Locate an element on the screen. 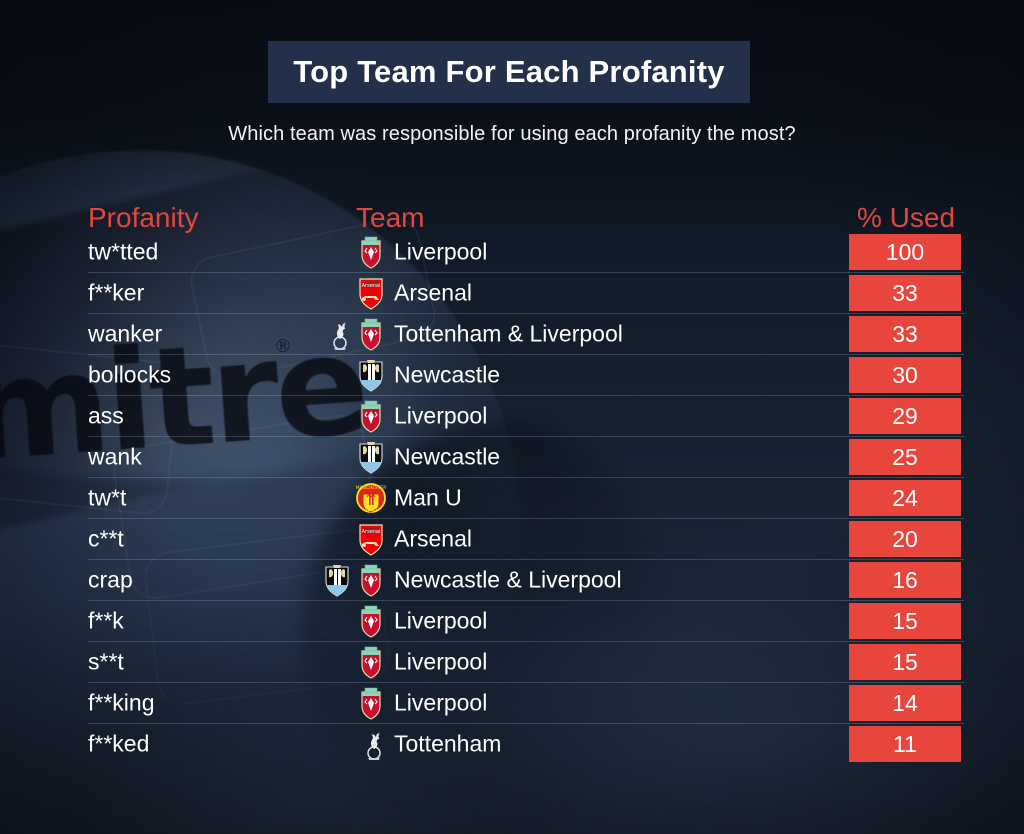 This screenshot has height=834, width=1024. table-row: bollocks Newcastle 30 is located at coordinates (526, 374).